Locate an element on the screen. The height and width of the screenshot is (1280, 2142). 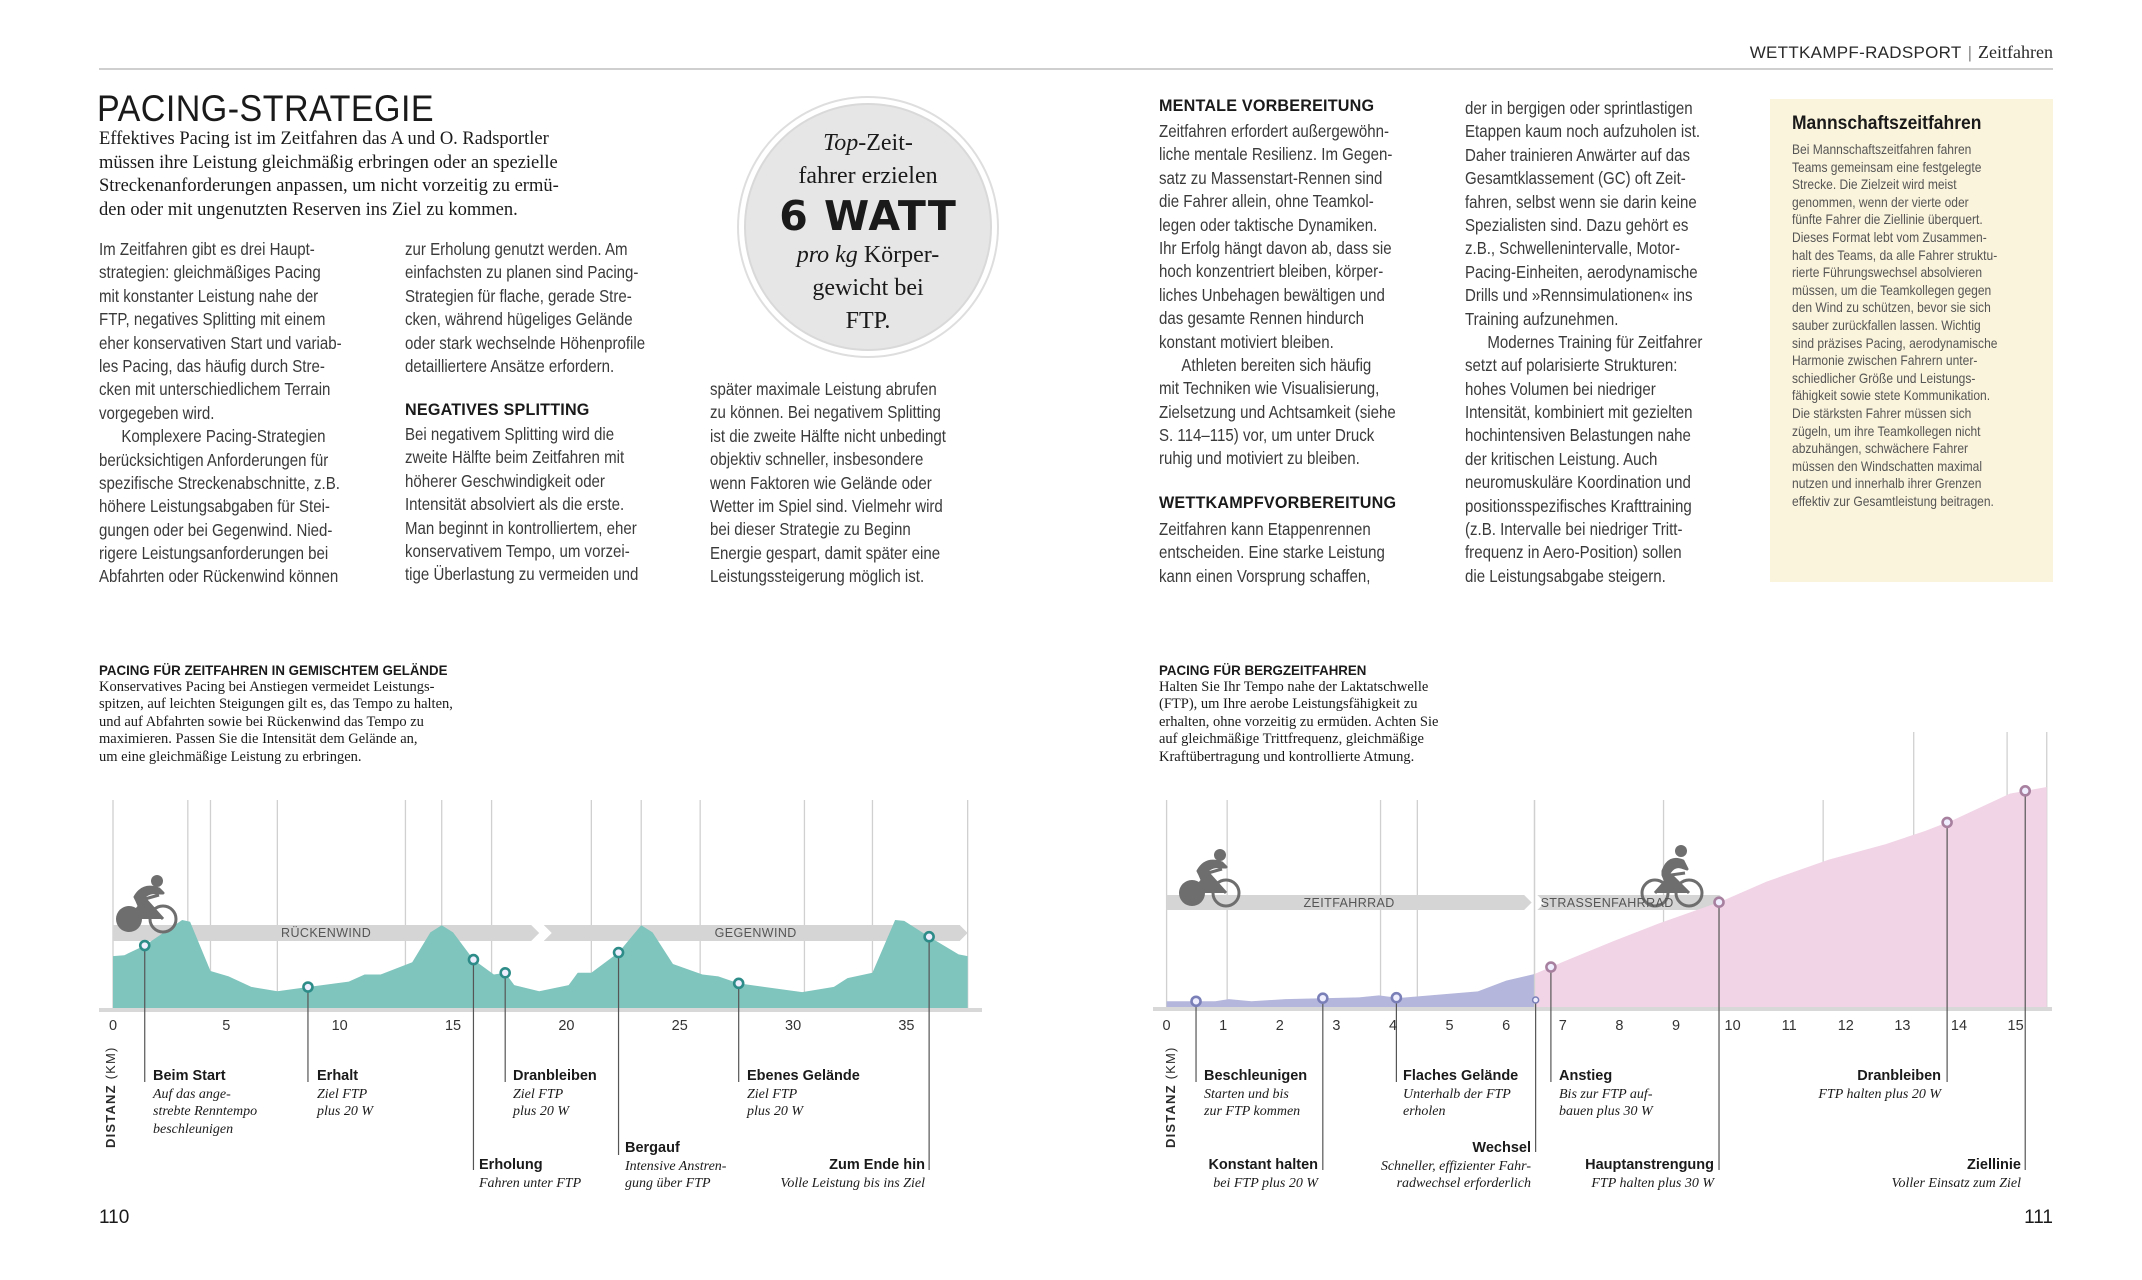
annotation-text: bei FTP plus 20 W is located at coordinates (1265, 1183).